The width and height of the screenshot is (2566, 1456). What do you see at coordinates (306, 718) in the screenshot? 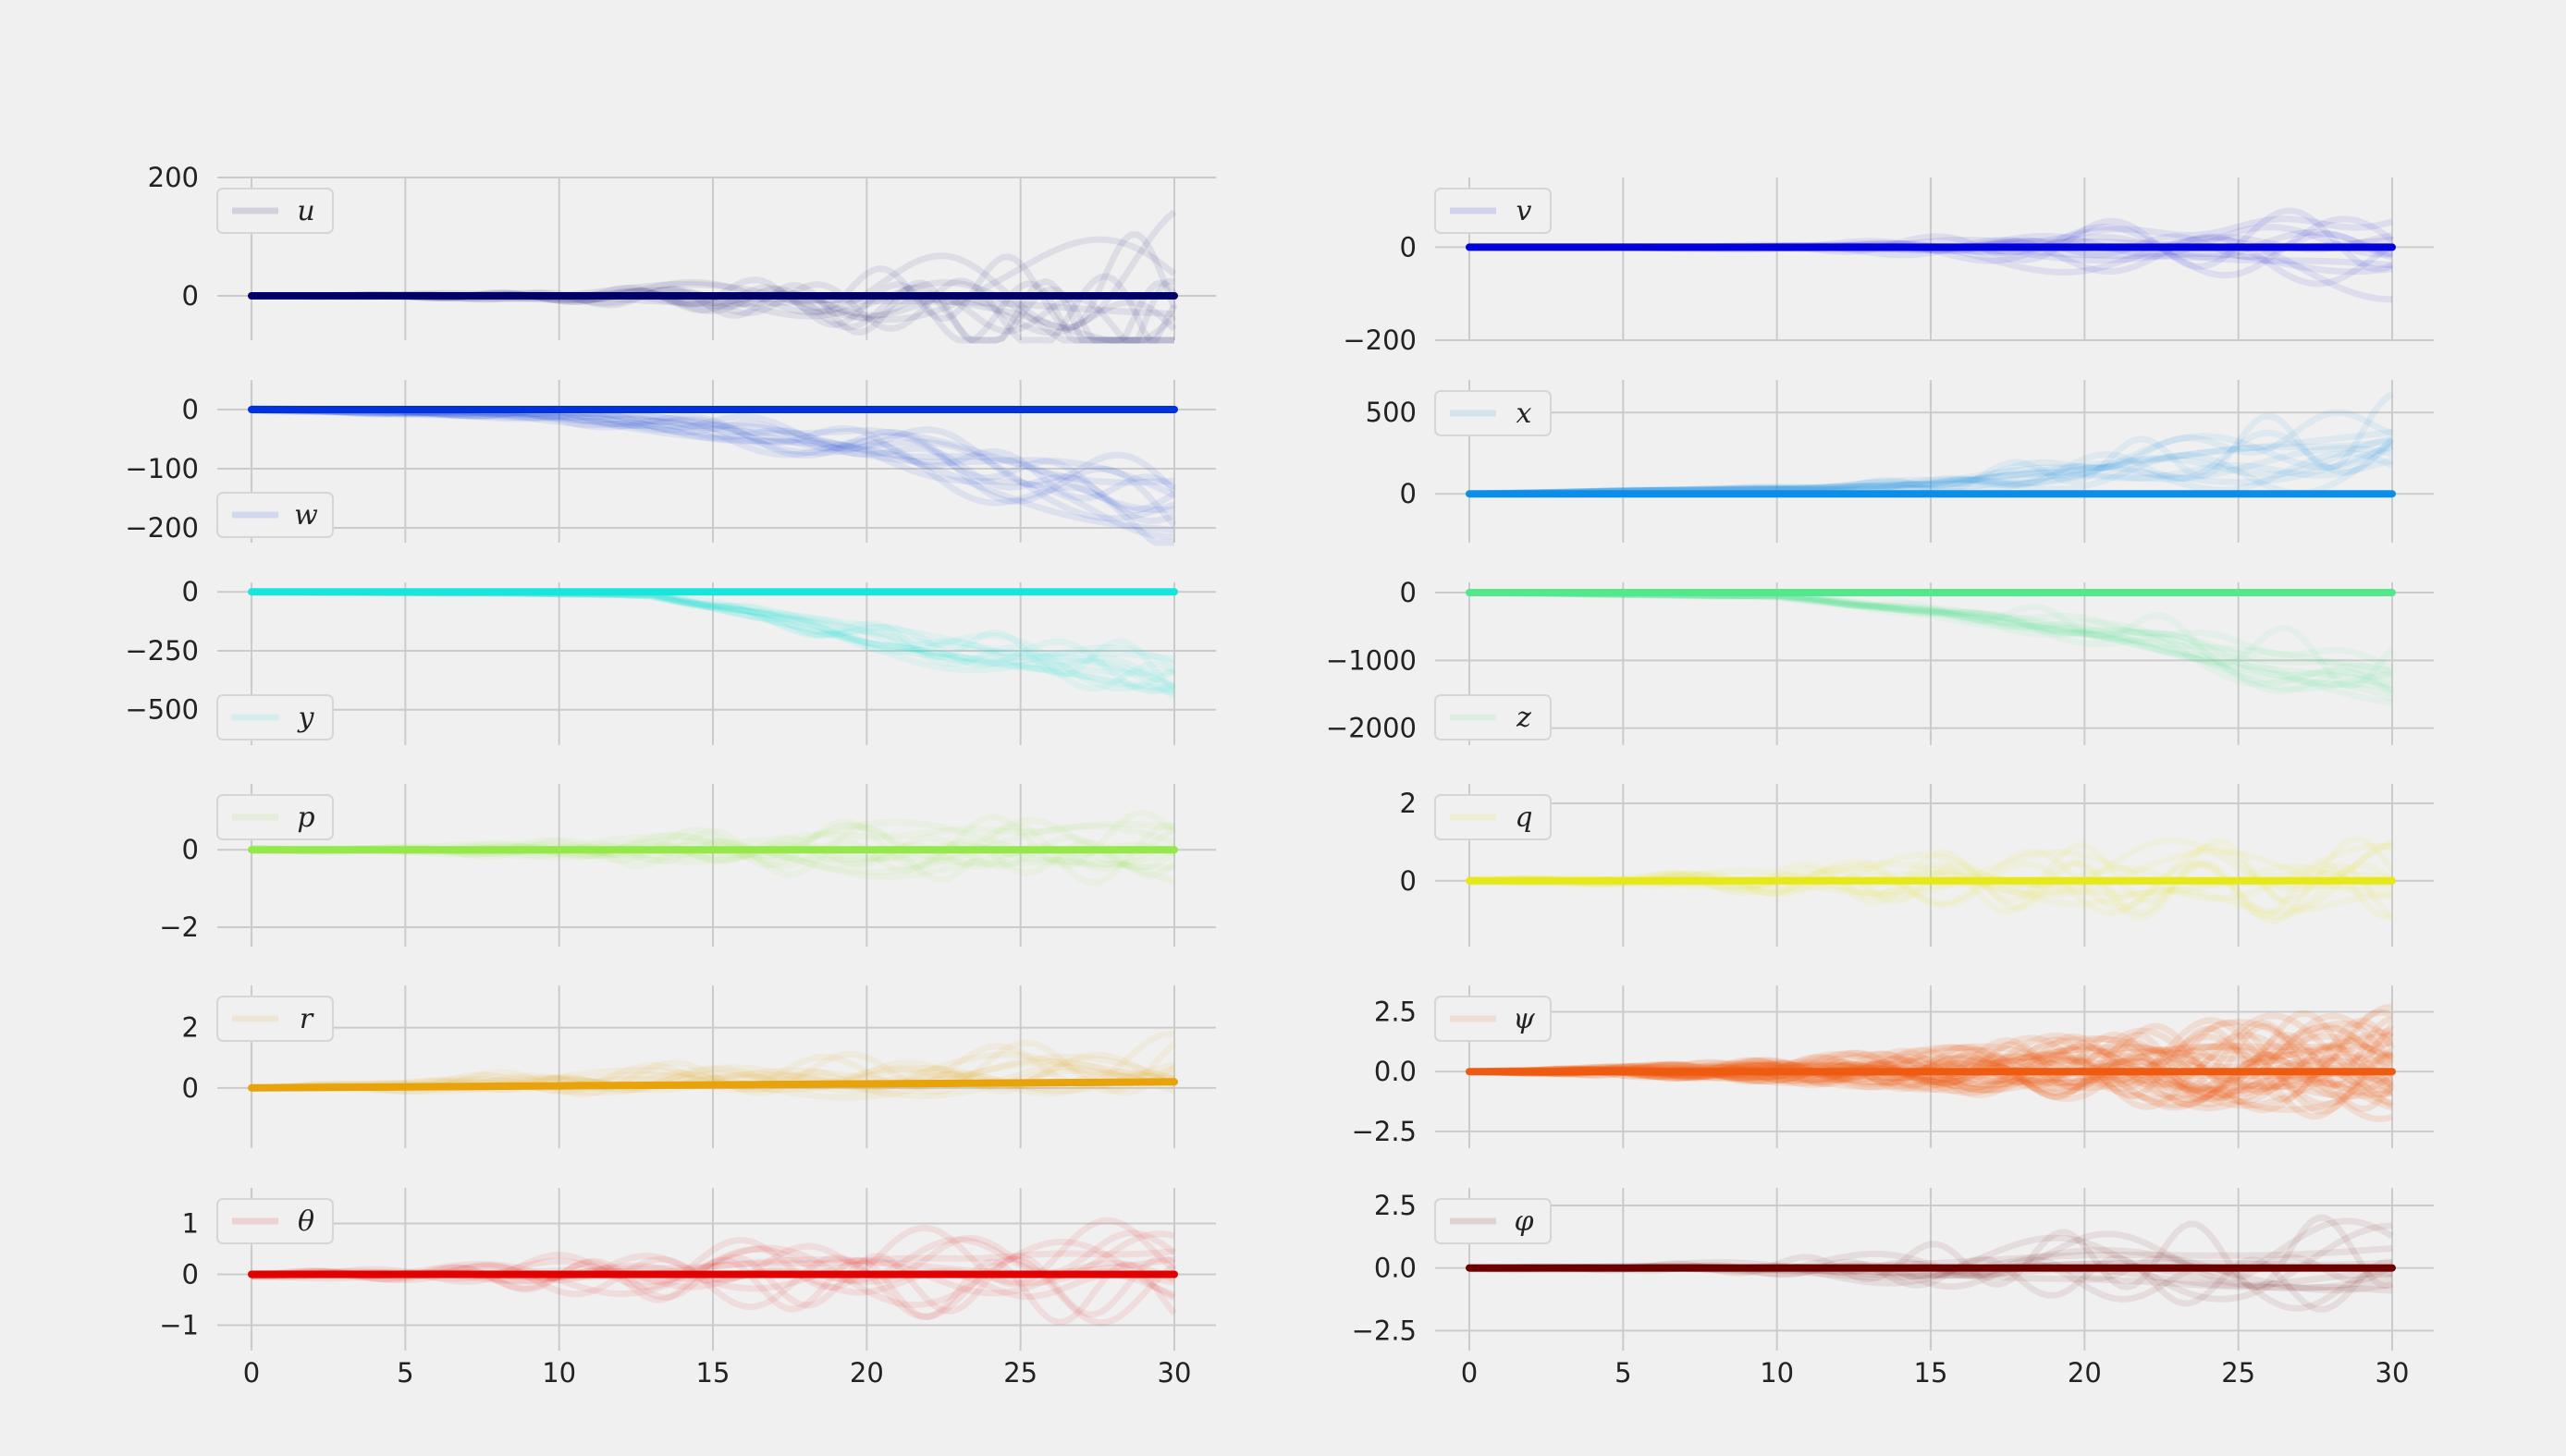
I see `legend-label: y` at bounding box center [306, 718].